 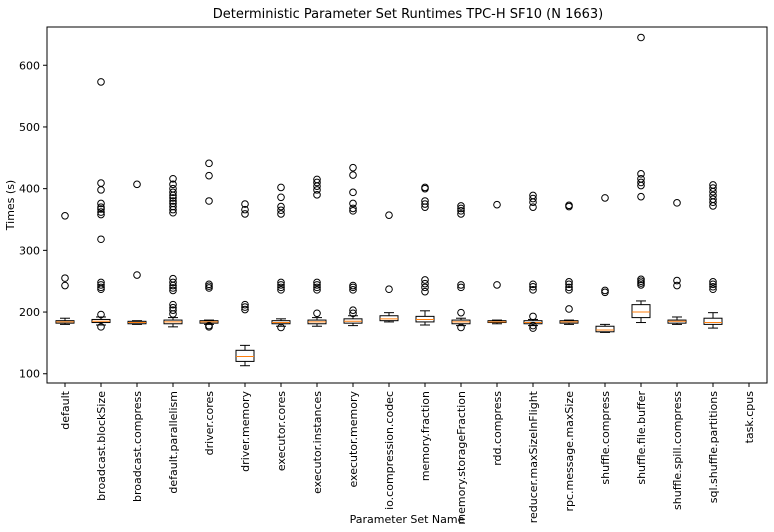 What do you see at coordinates (425, 254) in the screenshot?
I see `box-memory-fraction` at bounding box center [425, 254].